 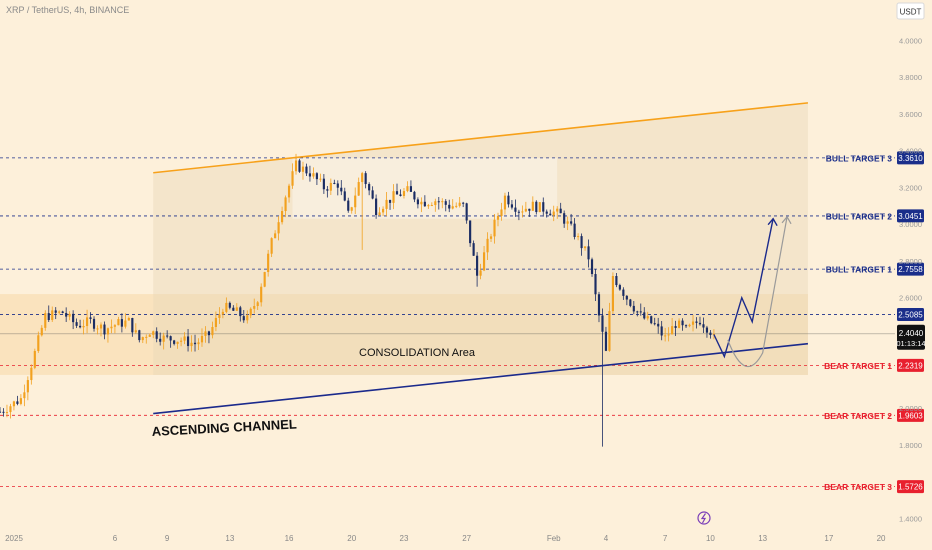 What do you see at coordinates (911, 333) in the screenshot?
I see `current-price-label: 2.4040` at bounding box center [911, 333].